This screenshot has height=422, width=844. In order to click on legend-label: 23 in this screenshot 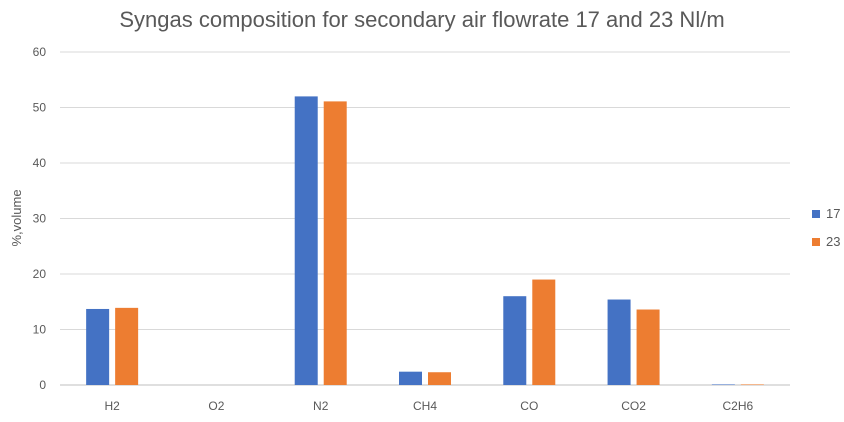, I will do `click(833, 241)`.